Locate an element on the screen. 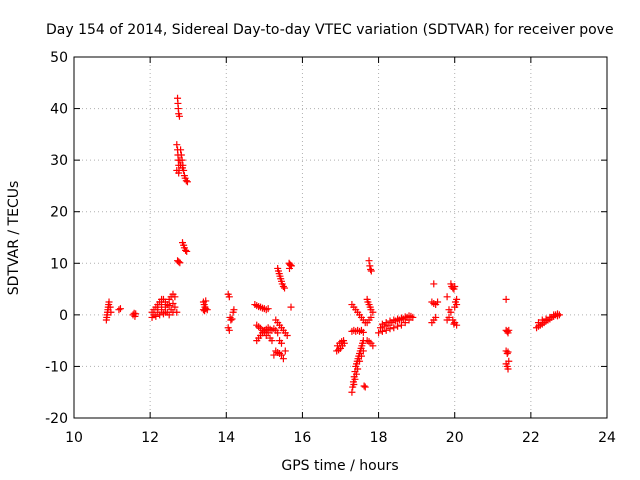 This screenshot has height=480, width=640. x-tick-label: 12 is located at coordinates (150, 438).